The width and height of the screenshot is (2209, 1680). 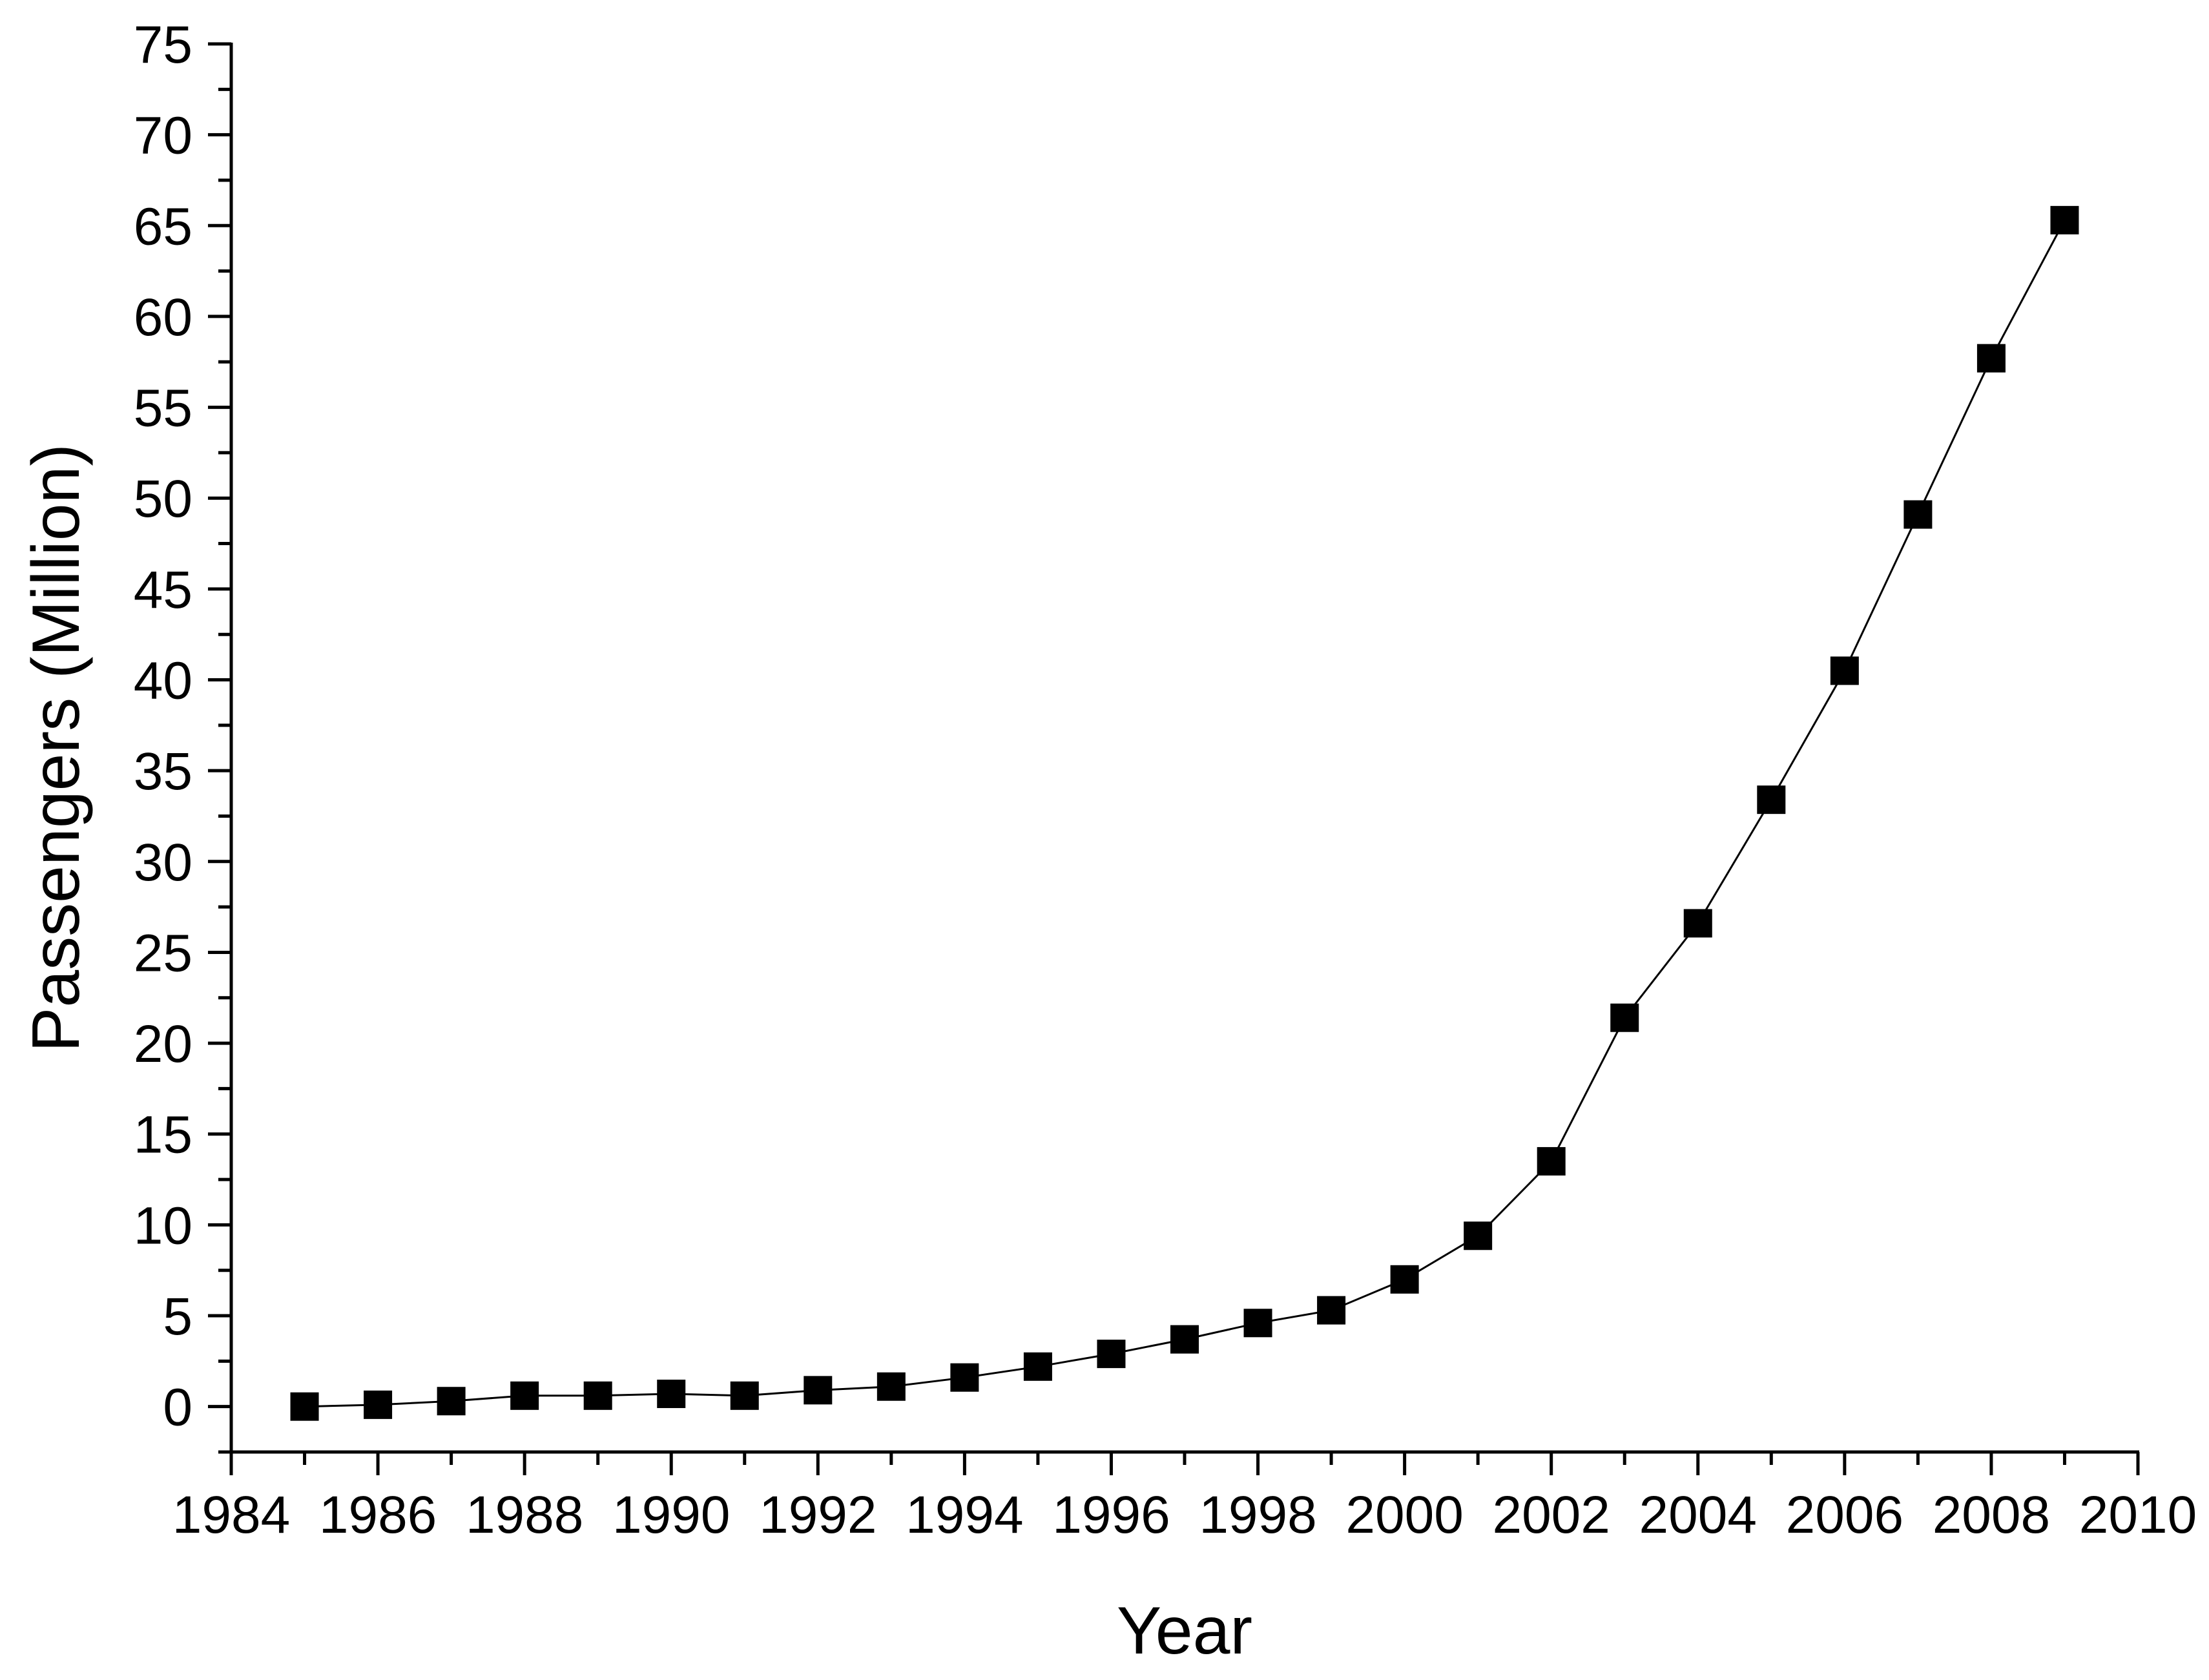 I want to click on y-tick-label: 75, so click(x=163, y=45).